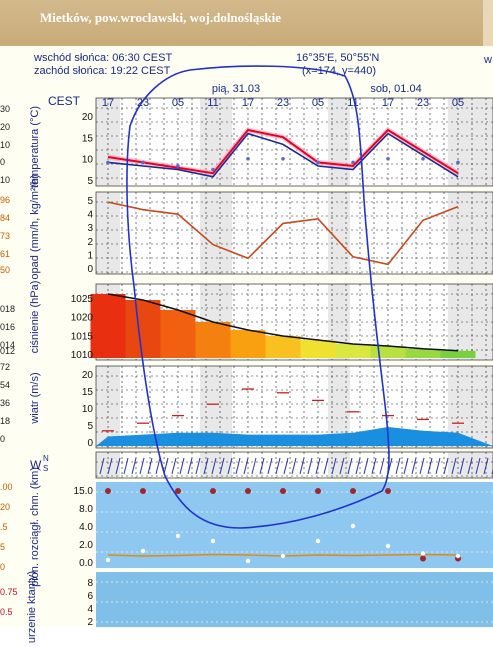  I want to click on left-num: 96, so click(5, 200).